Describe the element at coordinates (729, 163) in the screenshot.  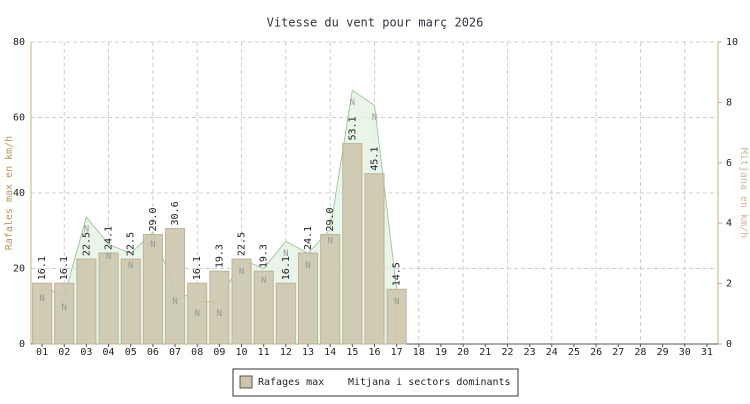
I see `y2-tick-label: 6` at that location.